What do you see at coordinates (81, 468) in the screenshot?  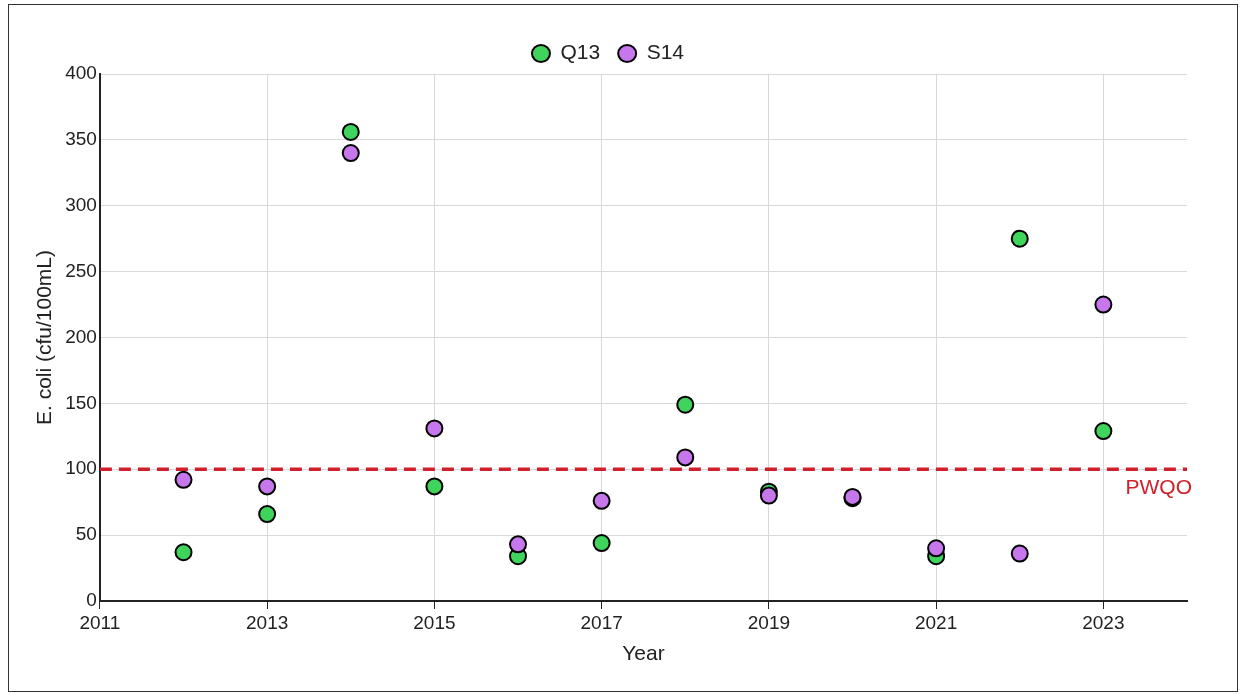 I see `y-tick-label: 100` at bounding box center [81, 468].